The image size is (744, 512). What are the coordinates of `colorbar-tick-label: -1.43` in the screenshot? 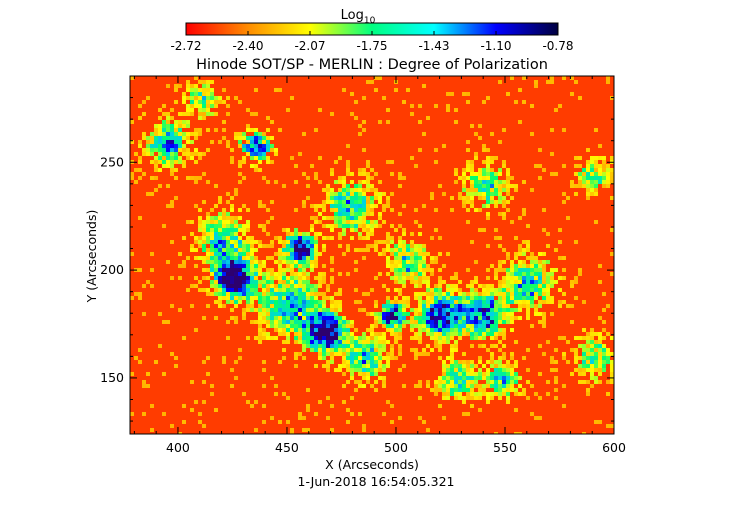 It's located at (433, 46).